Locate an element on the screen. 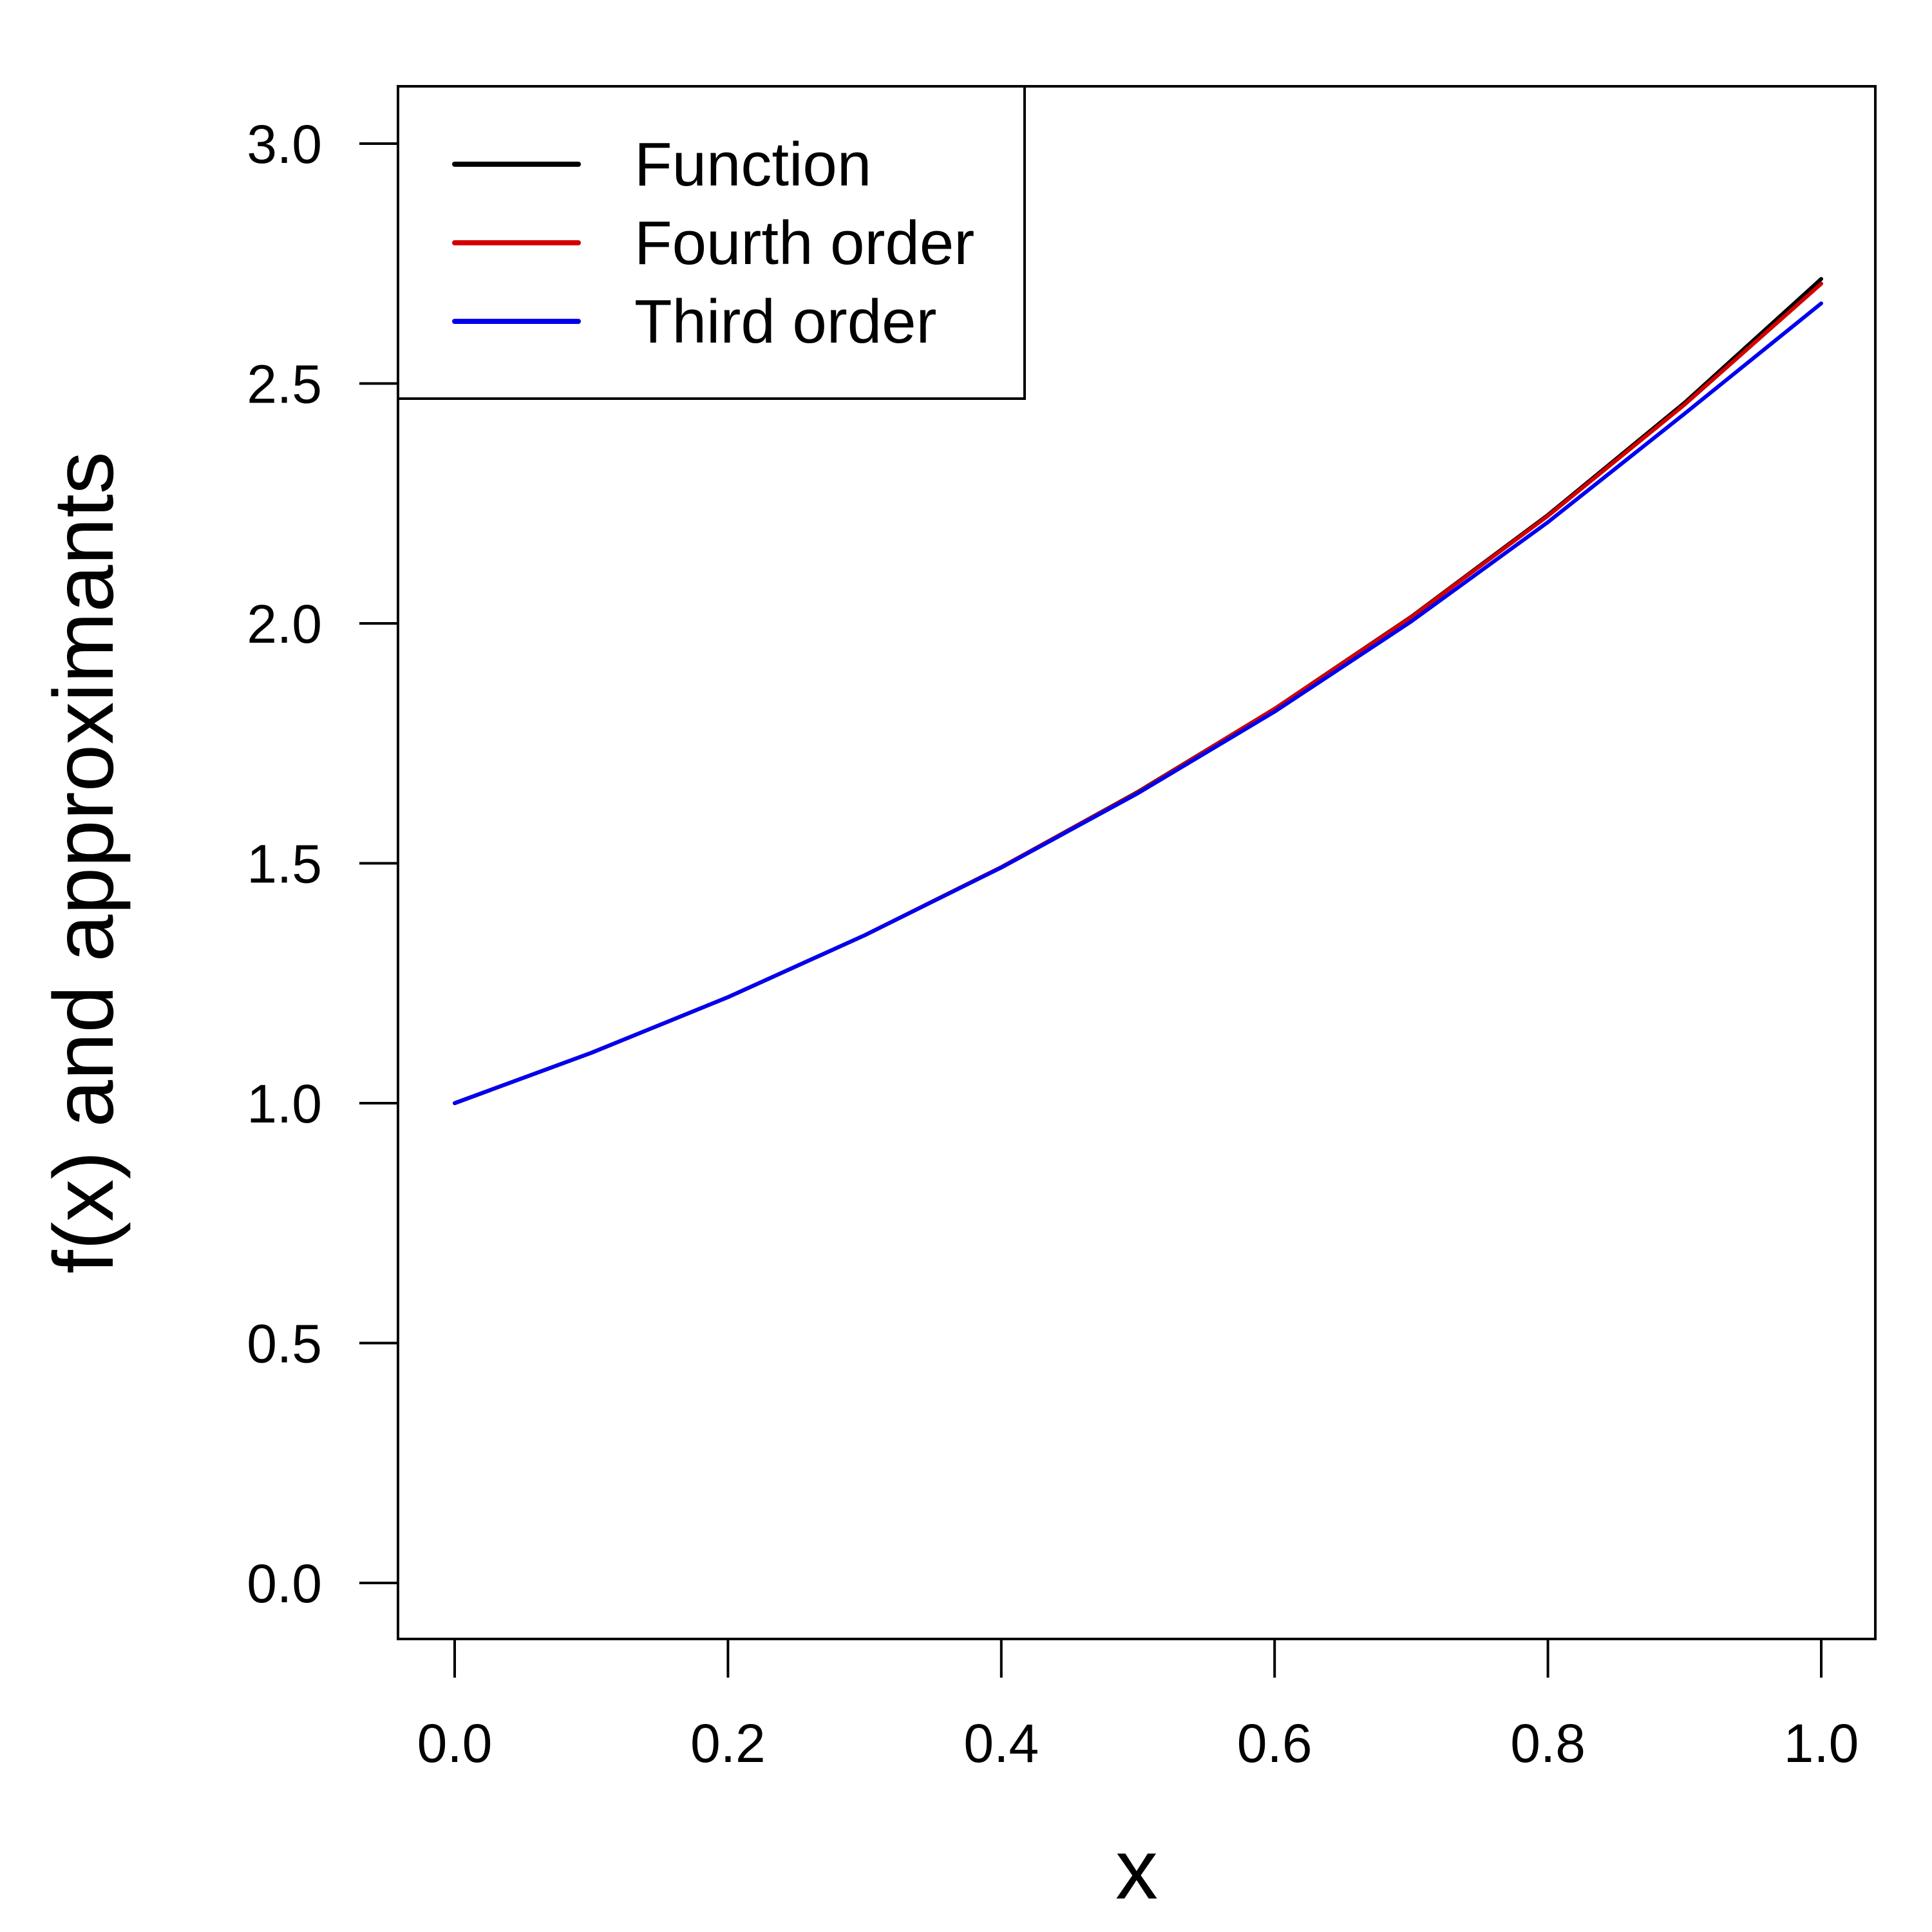  x-tick-label: 0.6 is located at coordinates (1274, 1743).